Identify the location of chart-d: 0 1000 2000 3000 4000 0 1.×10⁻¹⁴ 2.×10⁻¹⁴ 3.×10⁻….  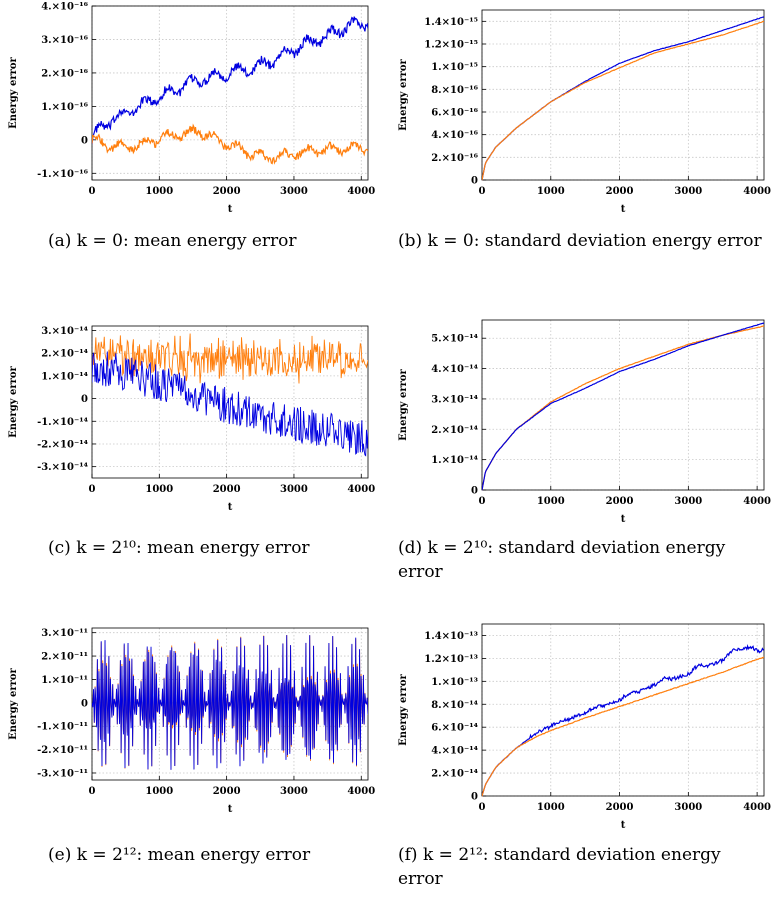
(584, 422).